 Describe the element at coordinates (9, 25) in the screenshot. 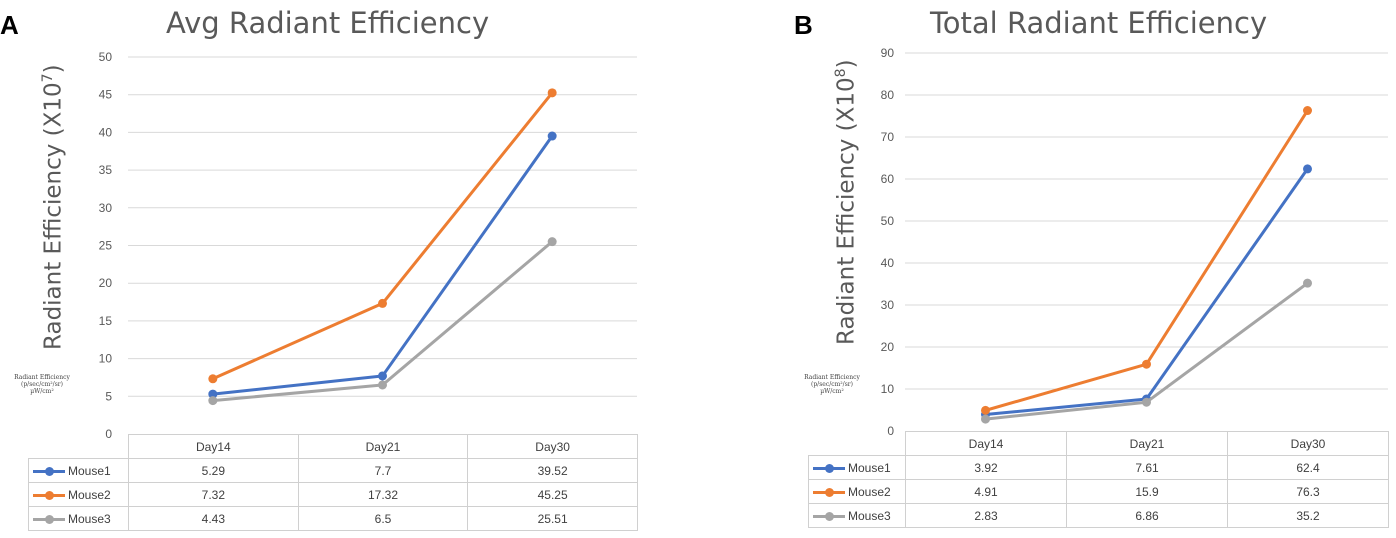

I see `panel-letter: A` at that location.